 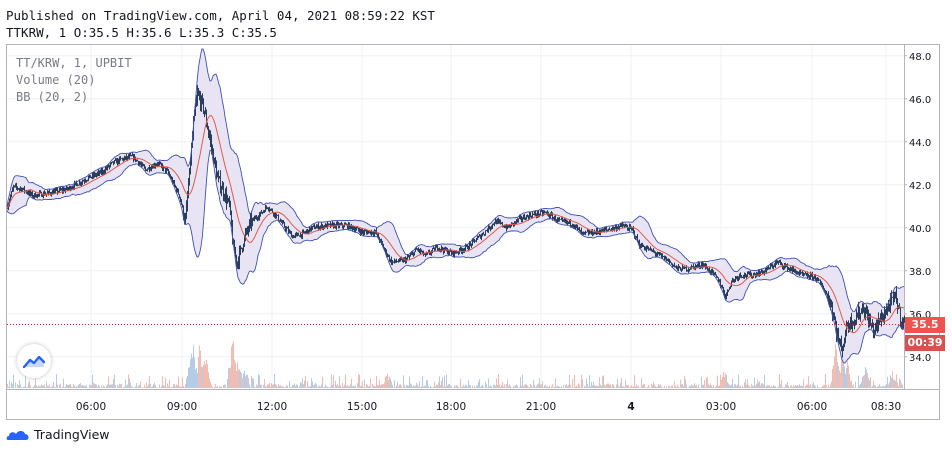 I want to click on time-axis, so click(x=473, y=405).